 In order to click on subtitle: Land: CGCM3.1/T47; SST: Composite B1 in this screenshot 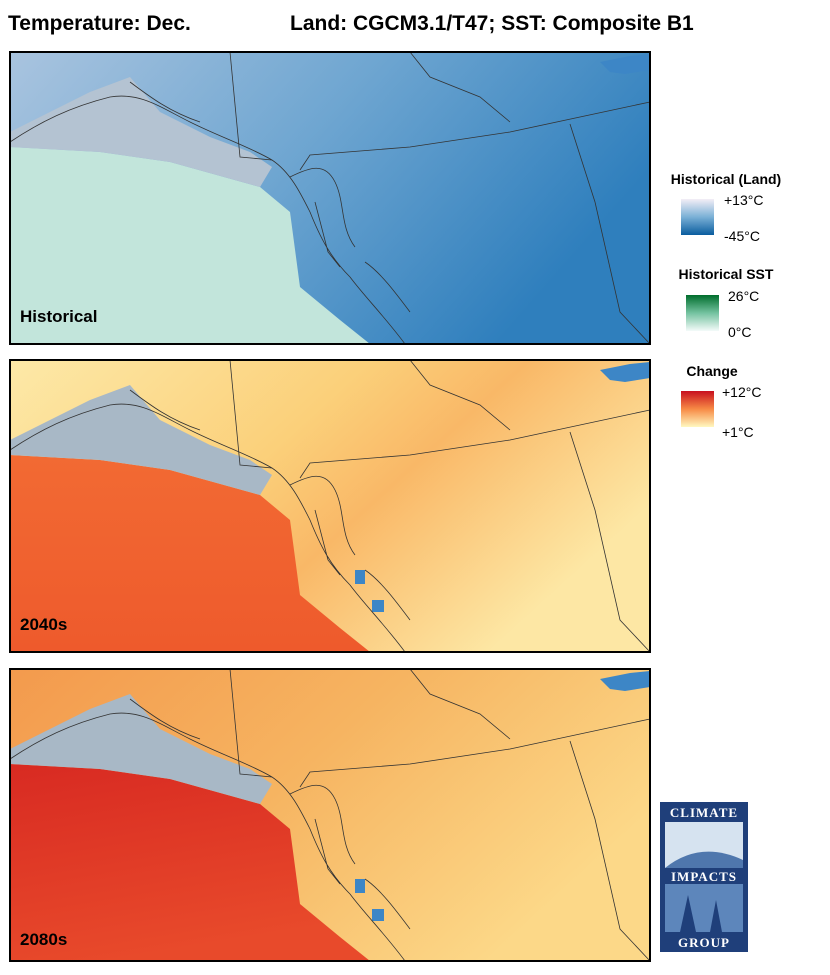, I will do `click(492, 23)`.